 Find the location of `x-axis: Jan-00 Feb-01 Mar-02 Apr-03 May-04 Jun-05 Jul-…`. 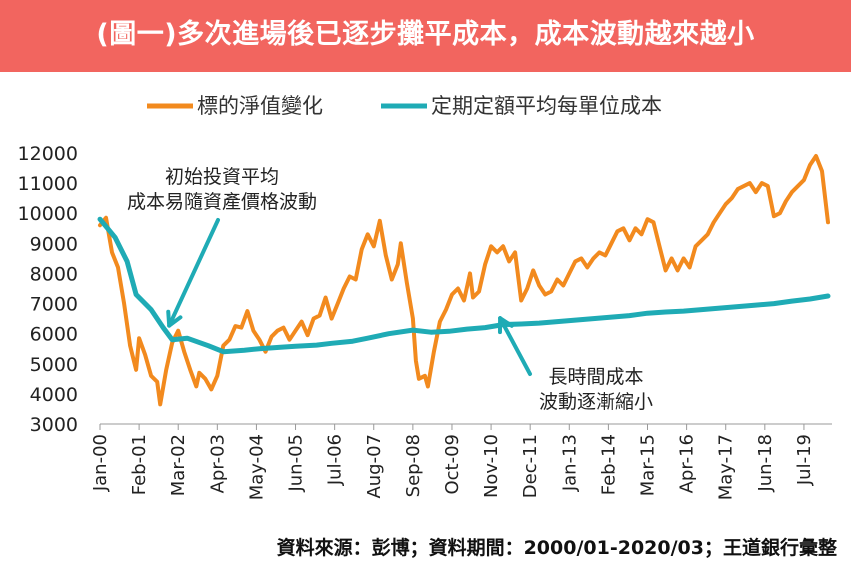

x-axis: Jan-00 Feb-01 Mar-02 Apr-03 May-04 Jun-05 Jul-… is located at coordinates (461, 461).